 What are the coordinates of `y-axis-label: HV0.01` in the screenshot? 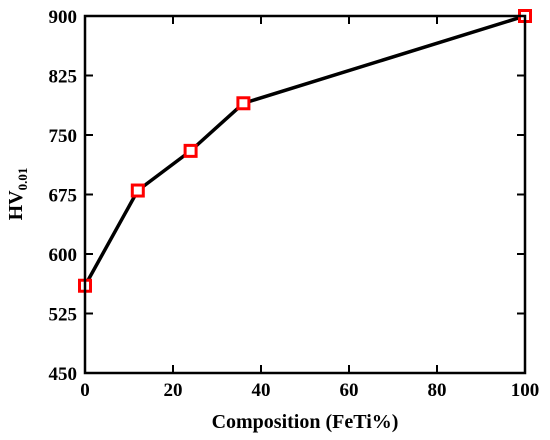 It's located at (17, 194).